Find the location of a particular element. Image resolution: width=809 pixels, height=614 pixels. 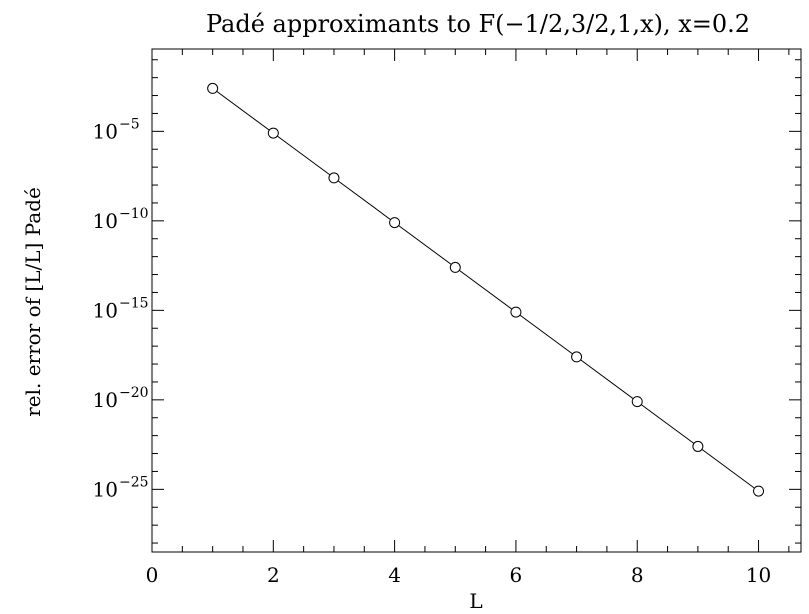

x-tick-label: 4 is located at coordinates (394, 575).